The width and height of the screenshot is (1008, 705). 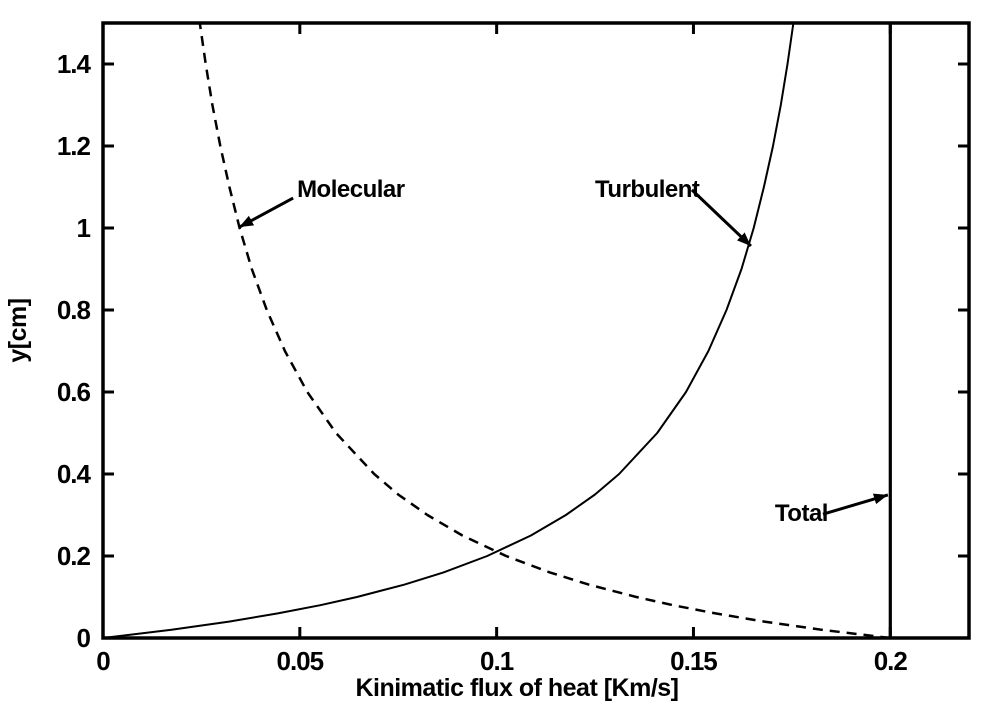 I want to click on x-axis-label: Kinimatic flux of heat [Km/s], so click(x=516, y=688).